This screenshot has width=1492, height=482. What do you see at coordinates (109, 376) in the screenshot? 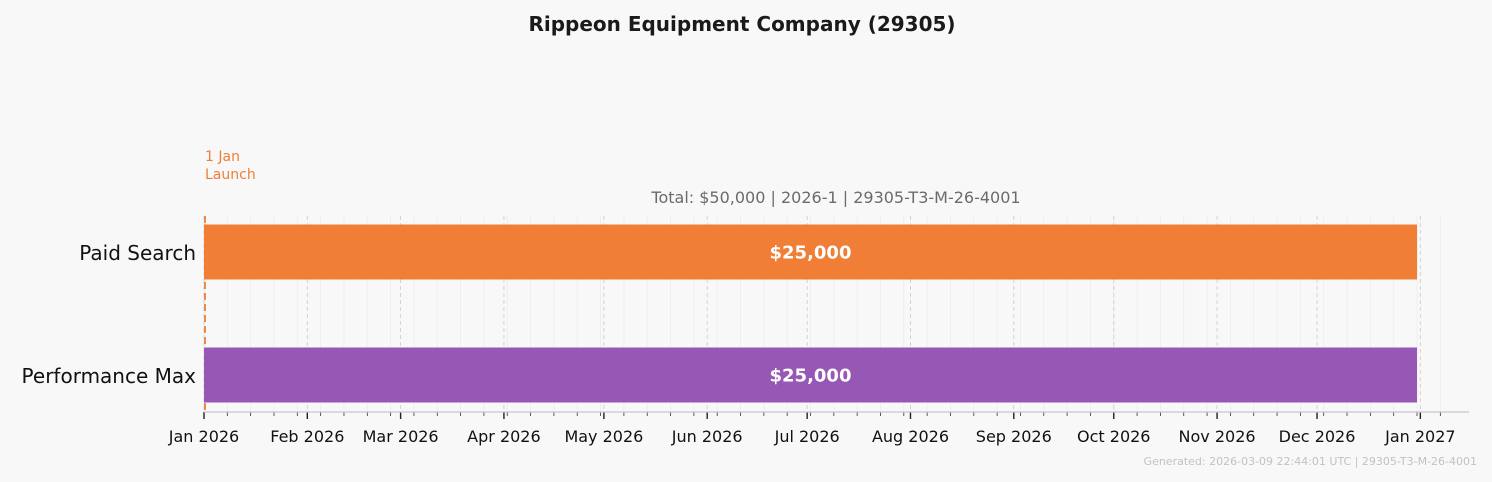
I see `performance-max-category-label: Performance Max` at bounding box center [109, 376].